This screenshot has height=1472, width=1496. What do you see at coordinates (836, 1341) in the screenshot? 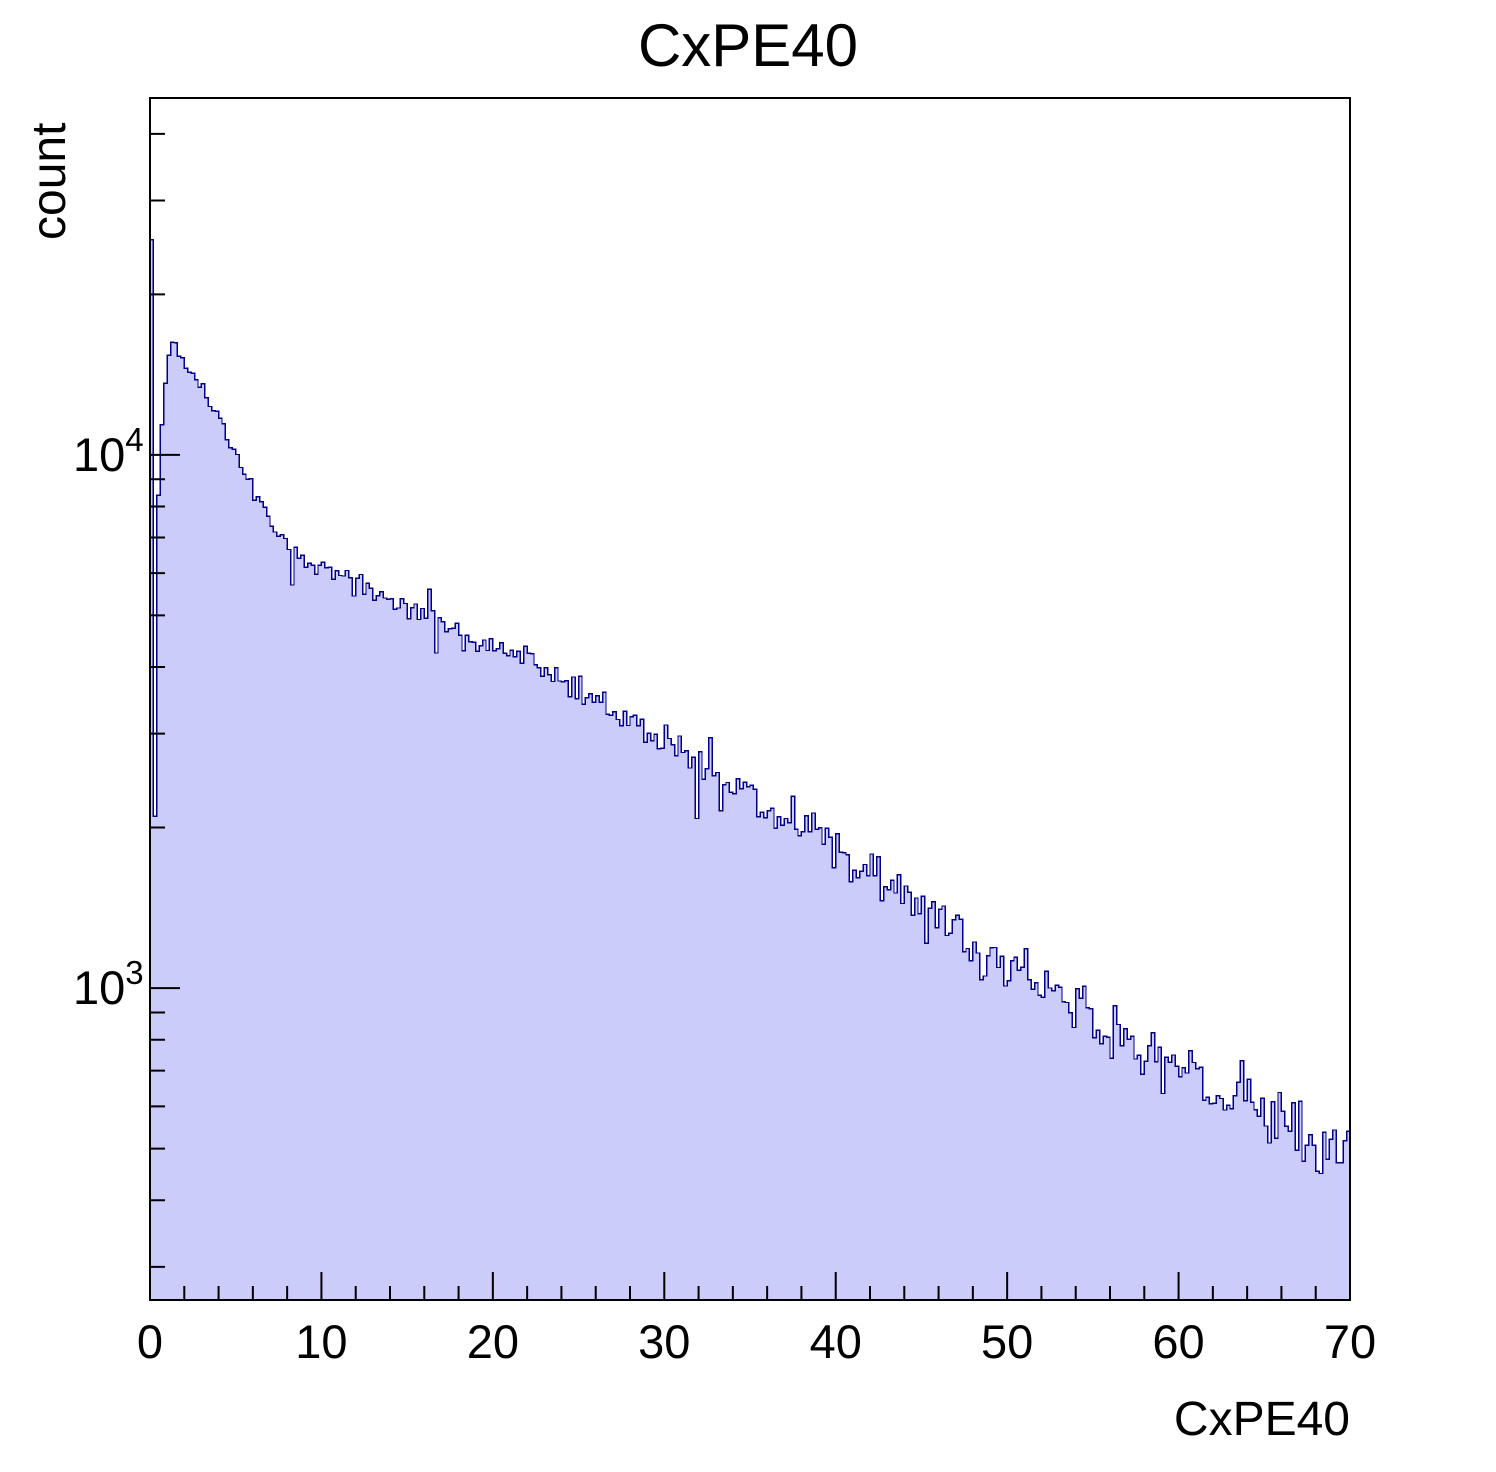
I see `x-tick-label: 40` at bounding box center [836, 1341].